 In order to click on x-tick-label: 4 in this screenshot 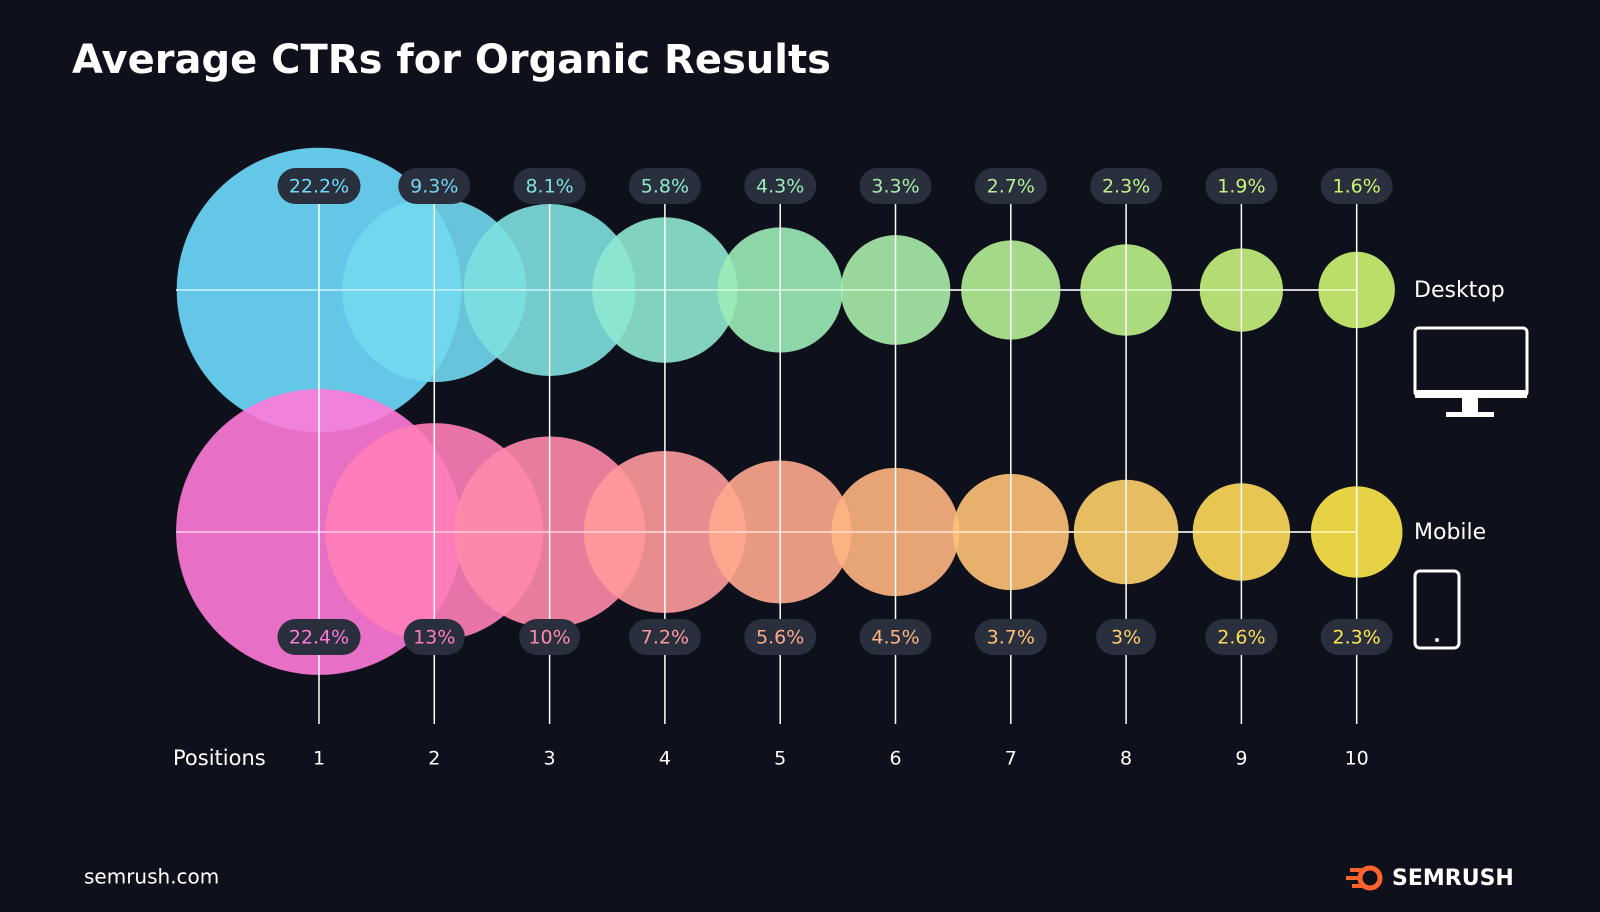, I will do `click(665, 759)`.